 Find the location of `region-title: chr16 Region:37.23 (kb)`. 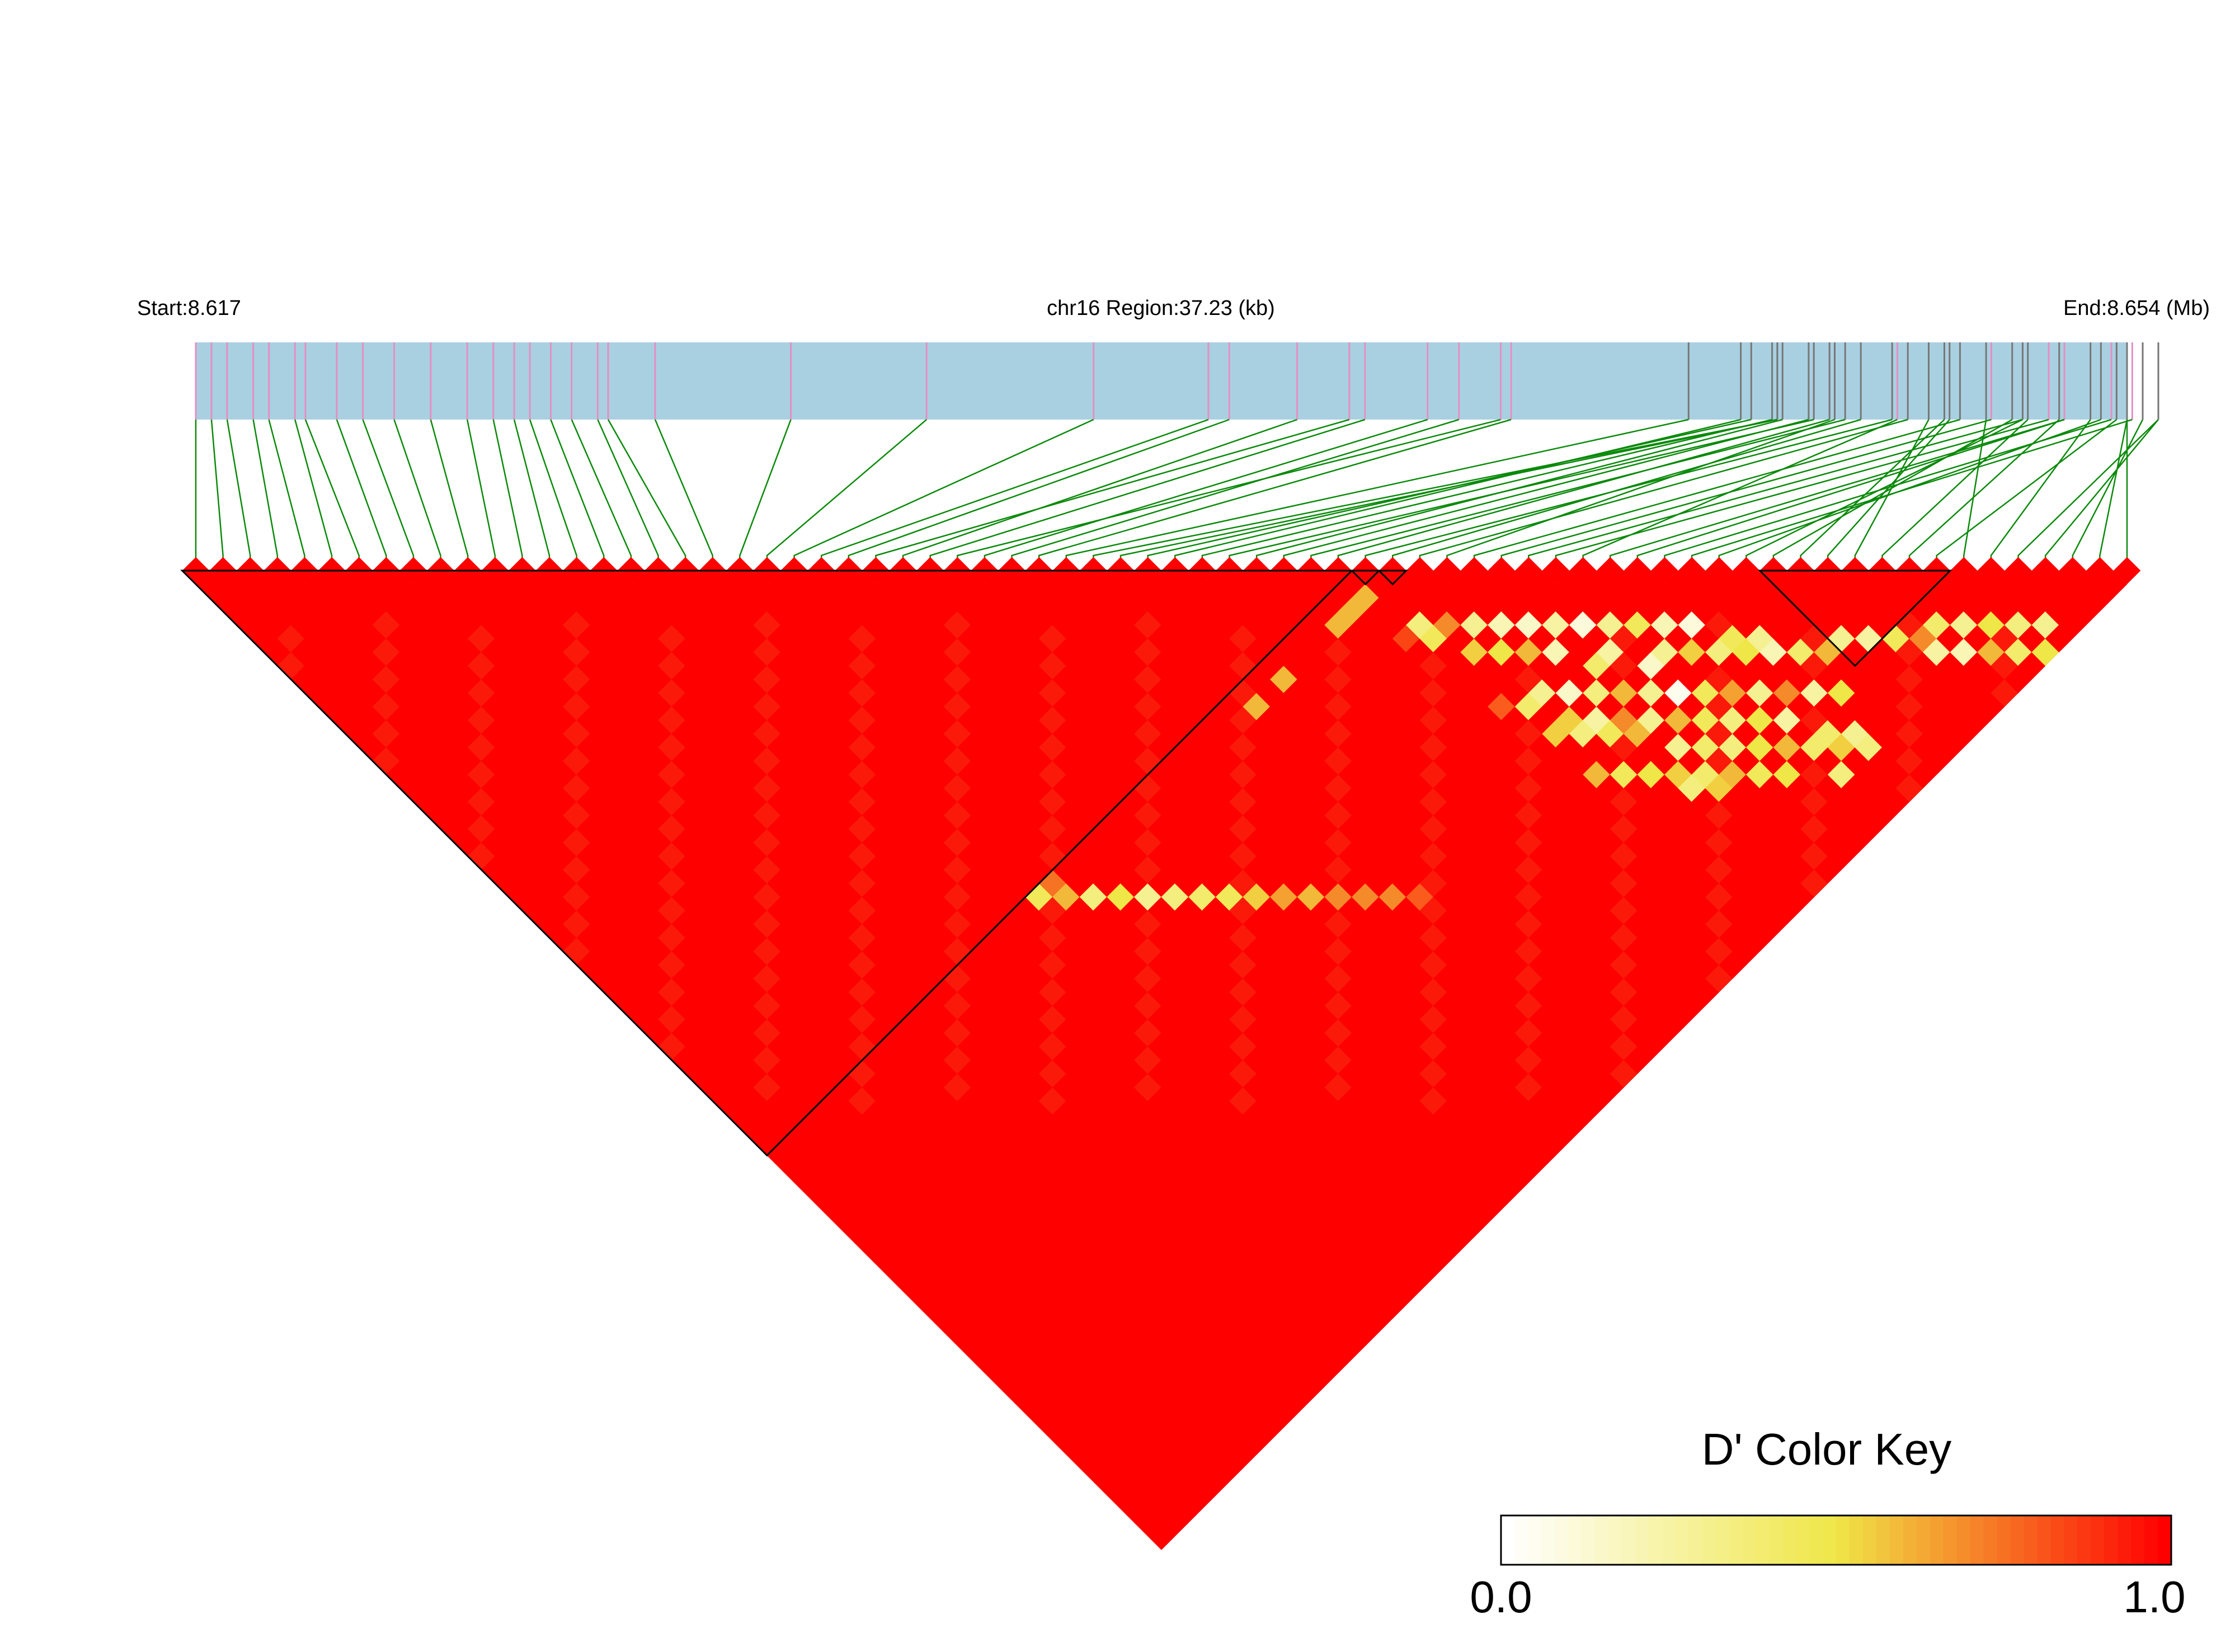

region-title: chr16 Region:37.23 (kb) is located at coordinates (1161, 308).